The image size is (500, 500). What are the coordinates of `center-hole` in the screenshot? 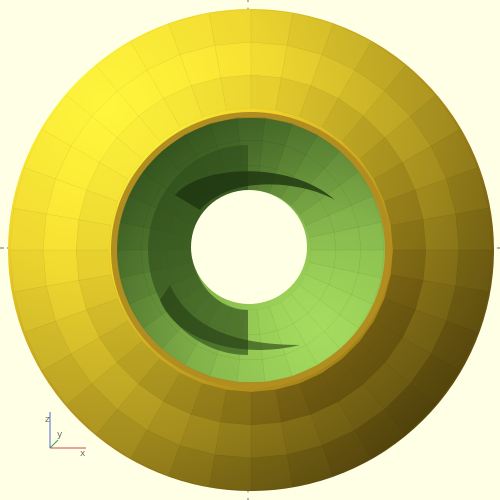 It's located at (249, 247).